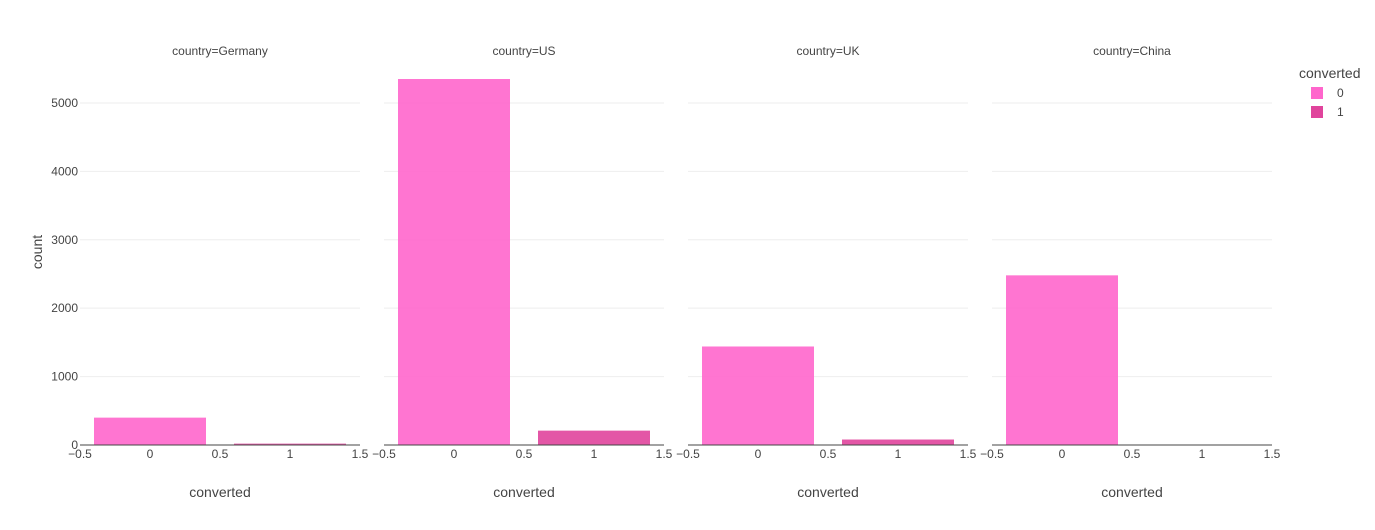 This screenshot has height=530, width=1375. What do you see at coordinates (64, 103) in the screenshot?
I see `y-tick-label: 5000` at bounding box center [64, 103].